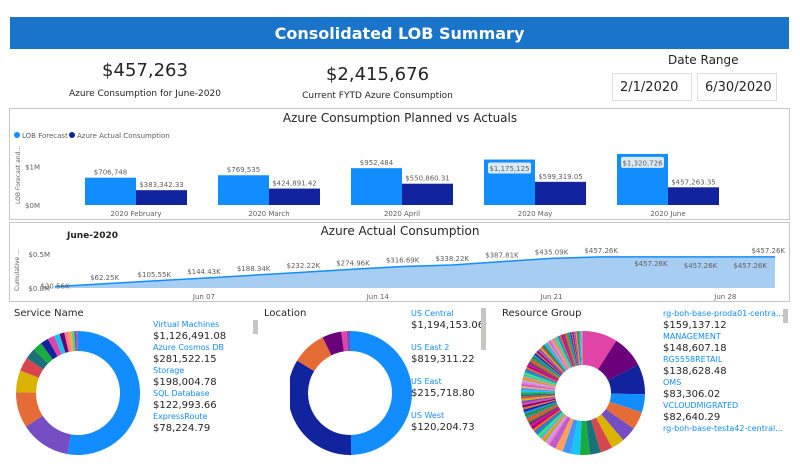  I want to click on legend-item: Storage $198,004.78, so click(203, 377).